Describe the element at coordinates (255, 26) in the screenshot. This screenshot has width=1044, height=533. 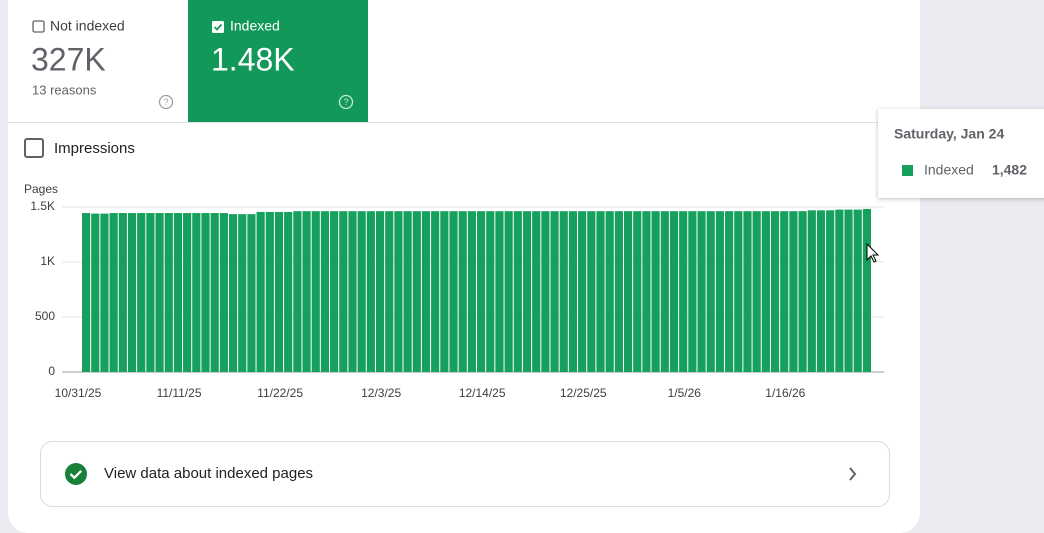
I see `card-label: Indexed` at that location.